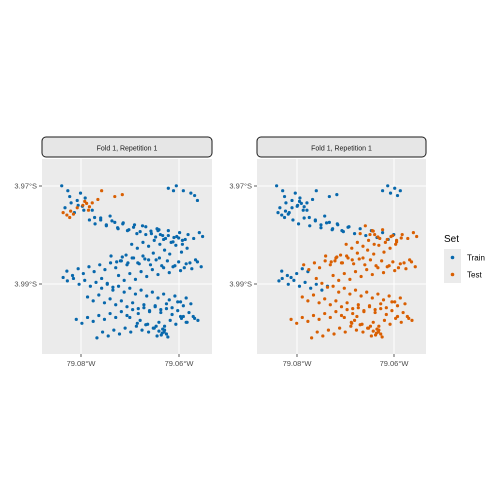 The height and width of the screenshot is (504, 504). What do you see at coordinates (474, 275) in the screenshot?
I see `legend-label-test: Test` at bounding box center [474, 275].